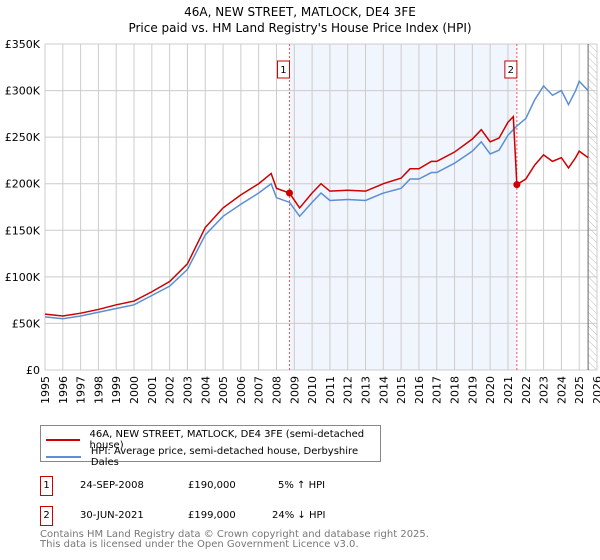 The height and width of the screenshot is (560, 600). I want to click on x-tick-label: 2015, so click(401, 390).